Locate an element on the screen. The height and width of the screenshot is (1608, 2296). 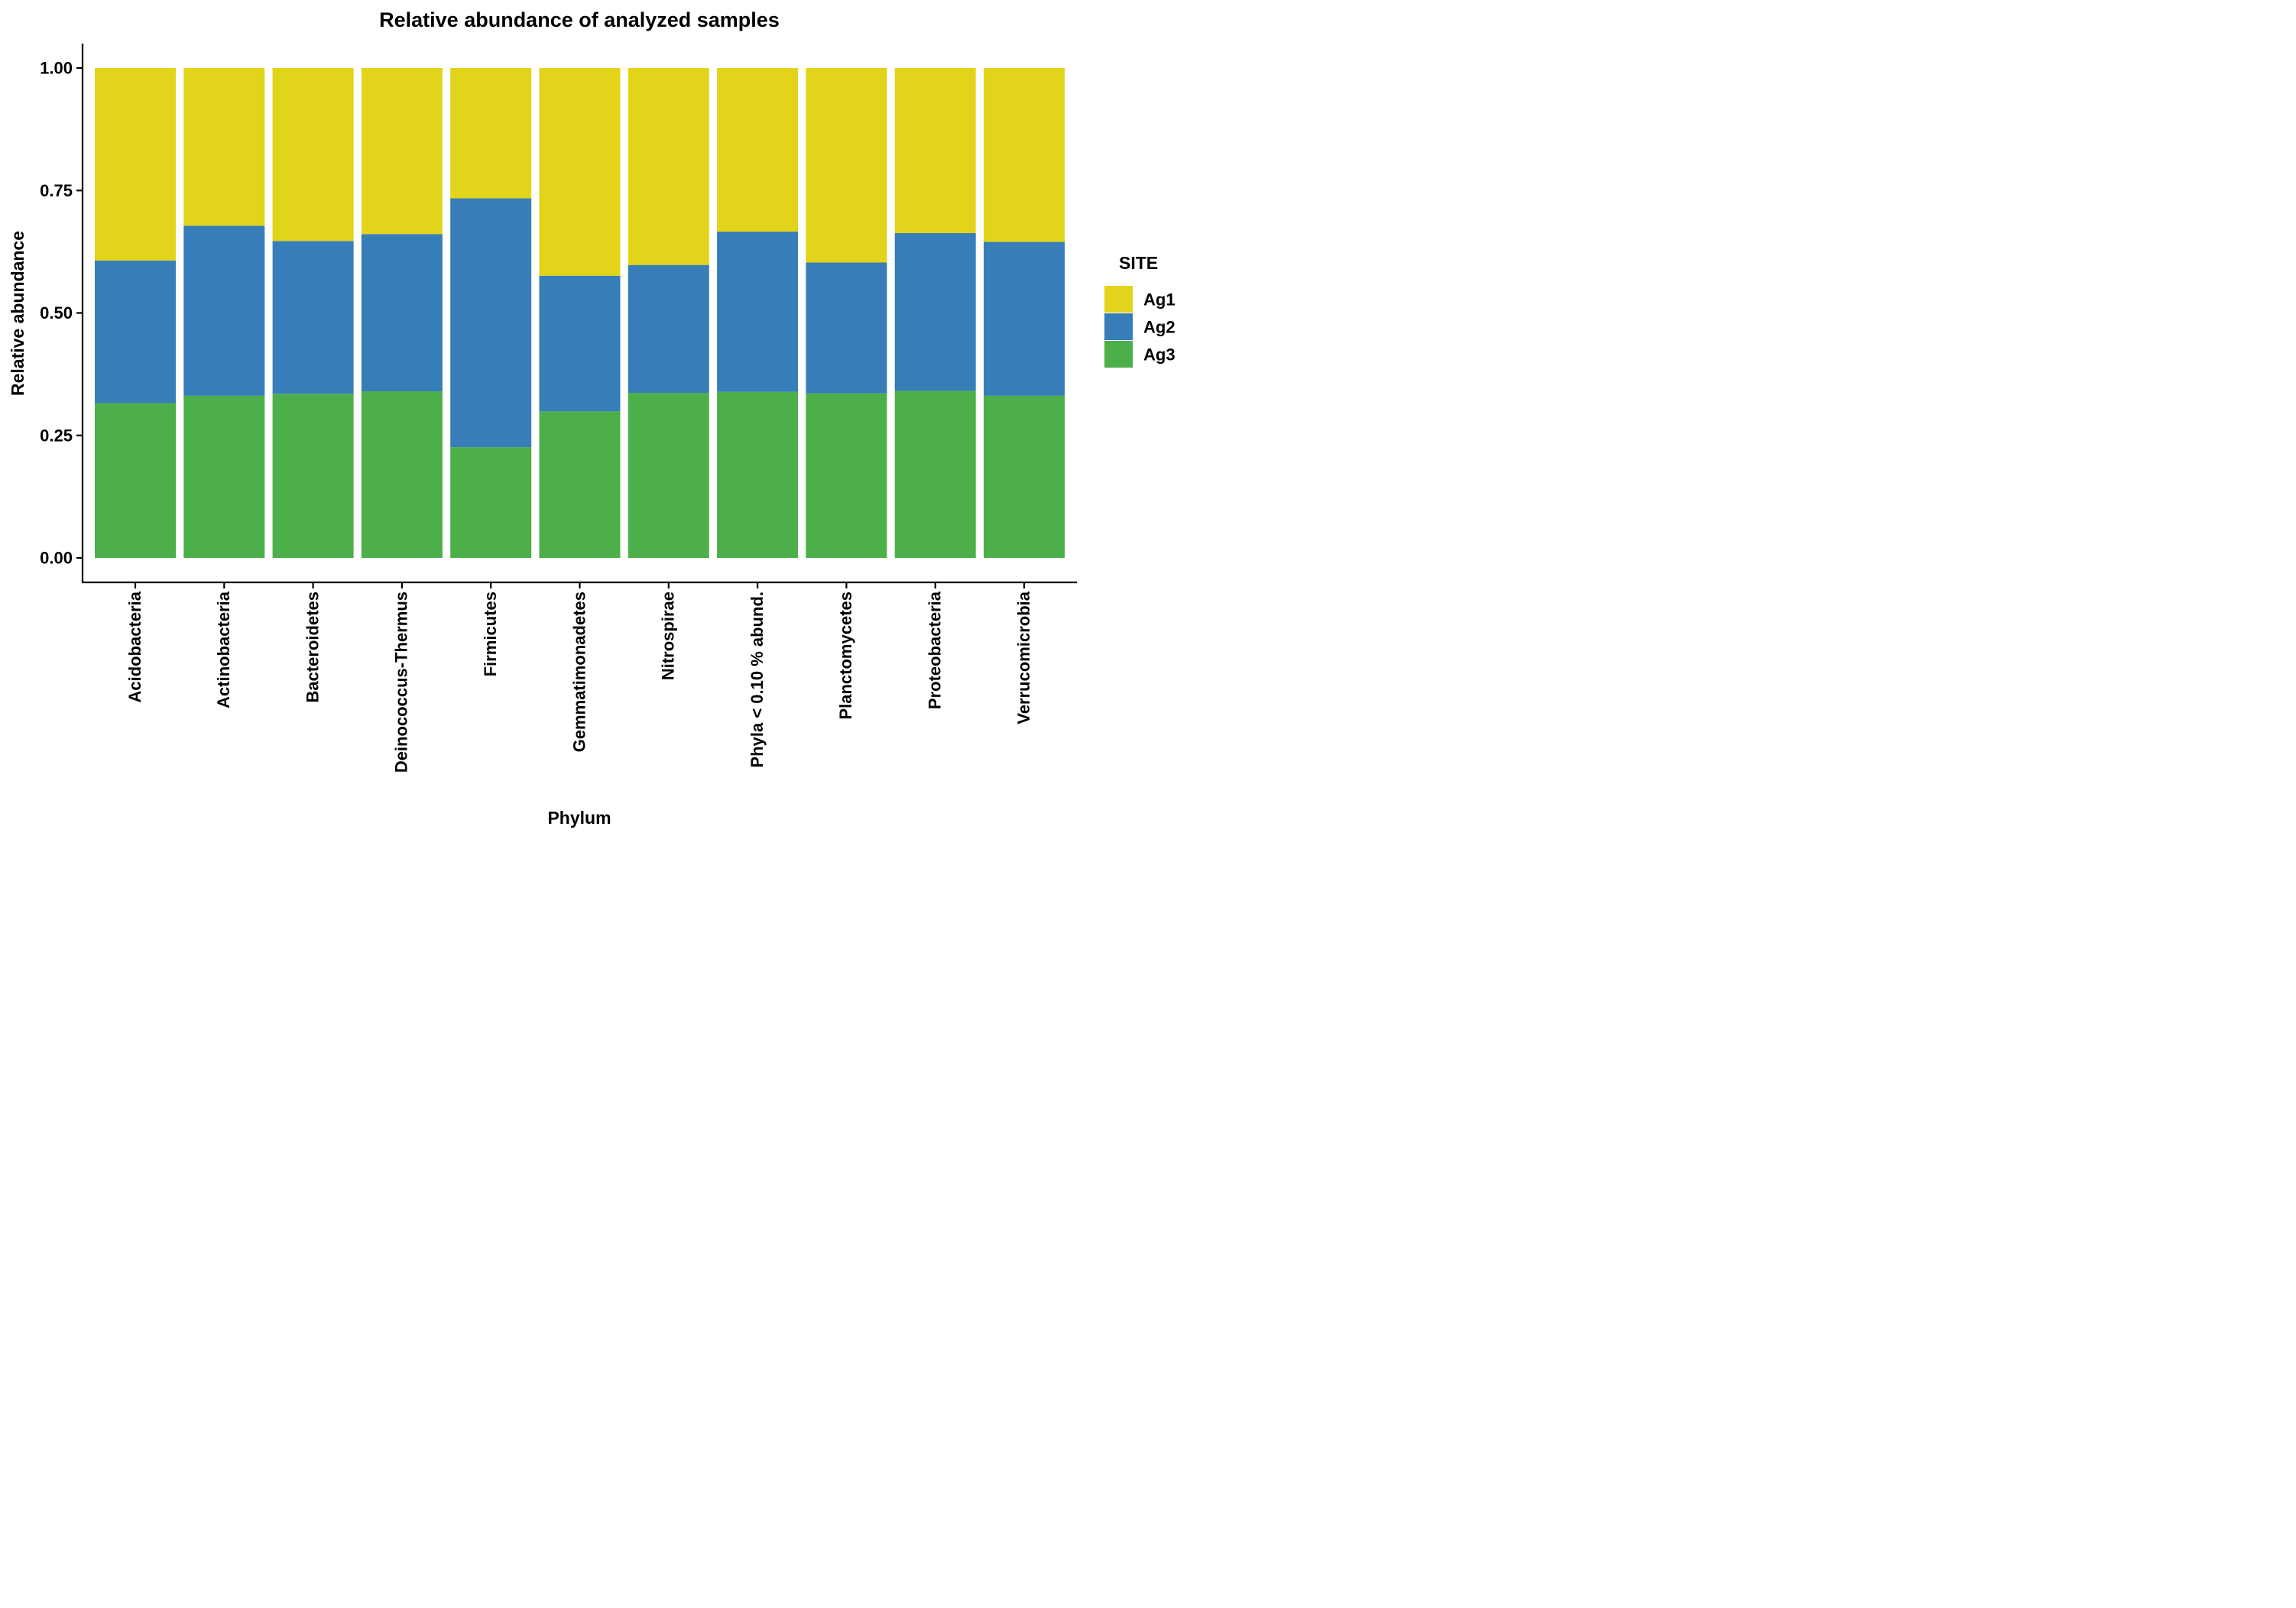
bar-segment-acidobacteria-ag1 is located at coordinates (135, 164).